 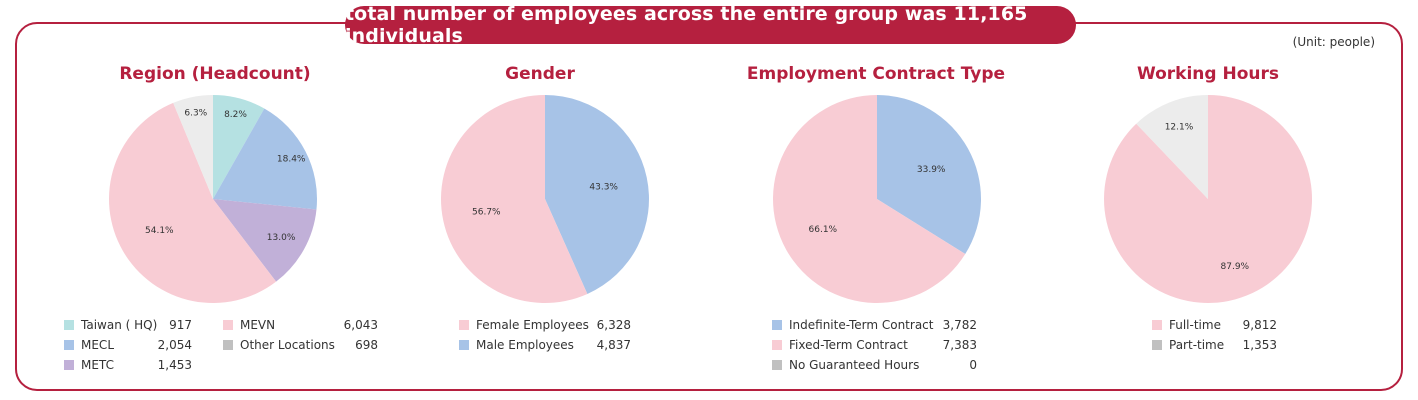 I want to click on legend-value: 9,812, so click(x=1259, y=325).